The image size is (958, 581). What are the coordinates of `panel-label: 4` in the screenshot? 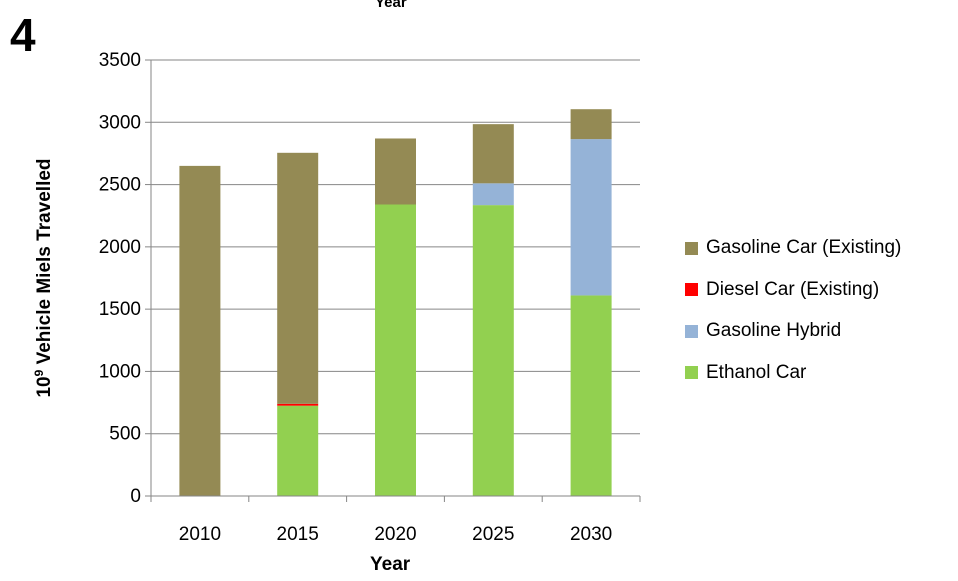 It's located at (23, 35).